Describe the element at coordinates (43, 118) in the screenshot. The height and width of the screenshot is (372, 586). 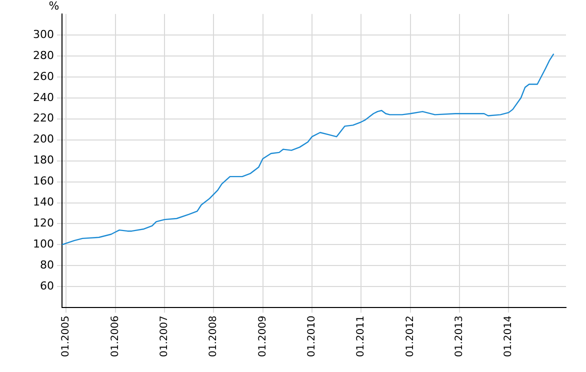
I see `y-tick-label: 220` at that location.